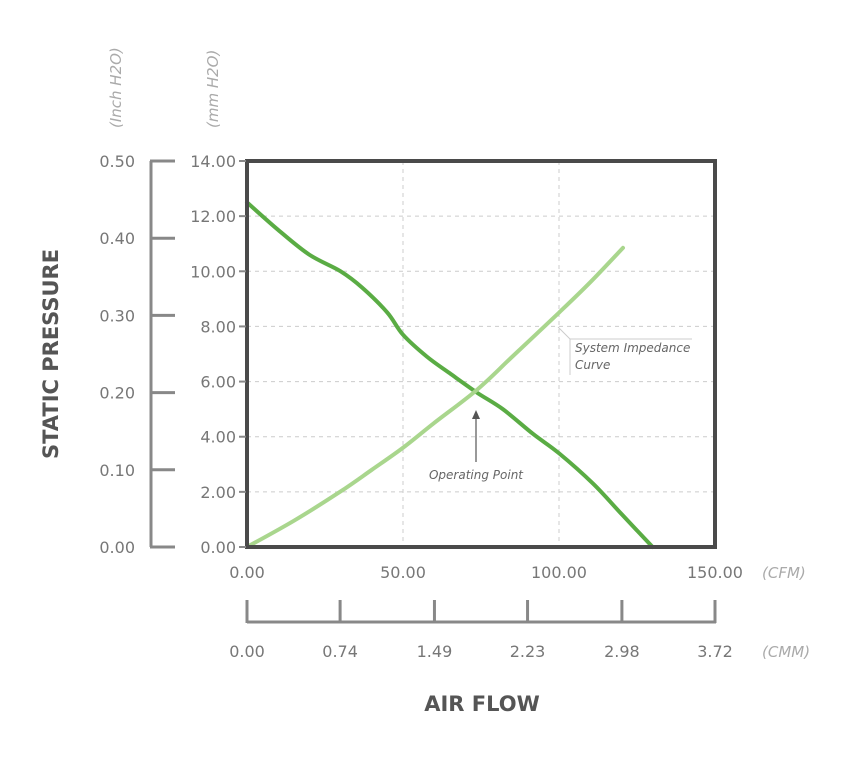 The width and height of the screenshot is (854, 773). What do you see at coordinates (247, 572) in the screenshot?
I see `x-tick-label: 0.00` at bounding box center [247, 572].